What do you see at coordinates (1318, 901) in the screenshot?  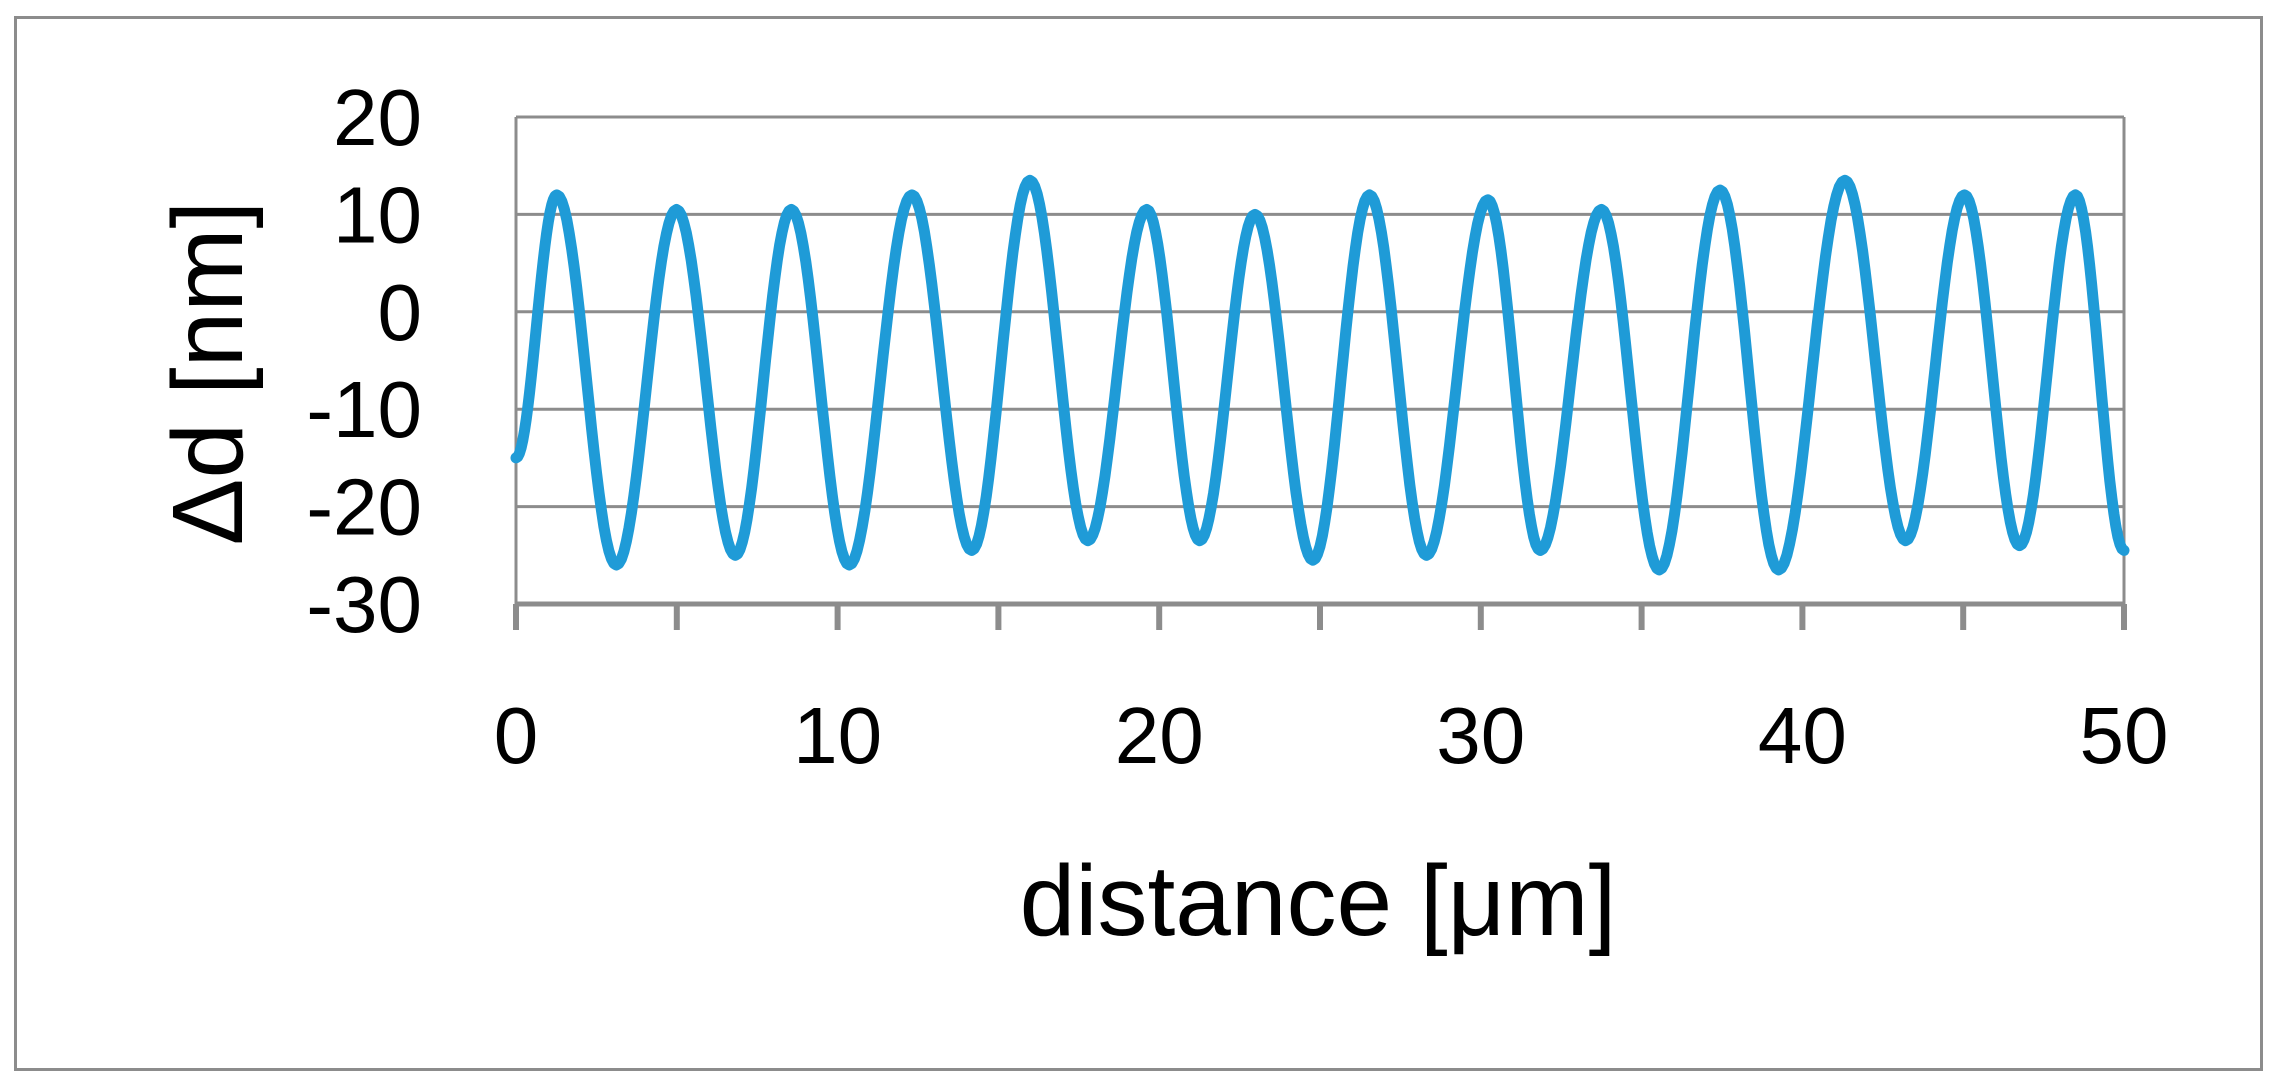 I see `x-axis-title: distance [μm]` at bounding box center [1318, 901].